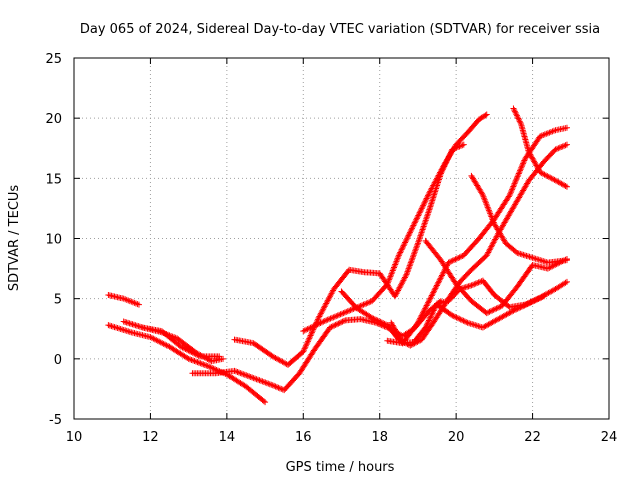  What do you see at coordinates (58, 300) in the screenshot?
I see `y-tick-label: 5` at bounding box center [58, 300].